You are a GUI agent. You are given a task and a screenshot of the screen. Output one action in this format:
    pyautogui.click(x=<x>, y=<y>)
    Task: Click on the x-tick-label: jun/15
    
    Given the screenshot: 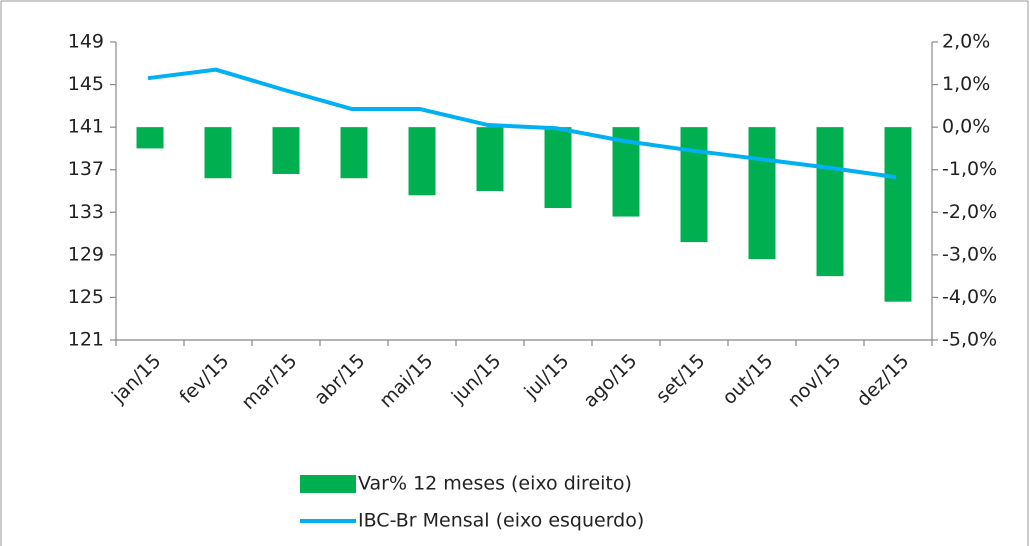 What is the action you would take?
    pyautogui.click(x=476, y=379)
    